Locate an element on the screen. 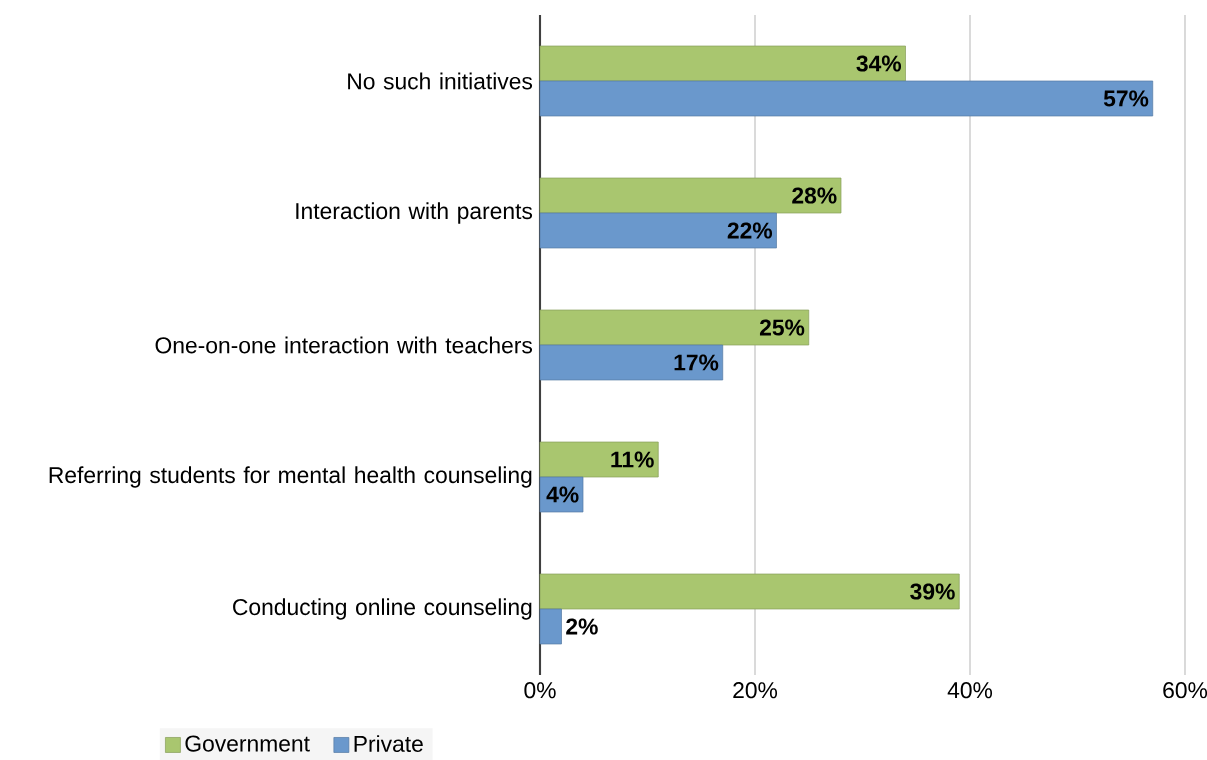  data-label: 11% is located at coordinates (632, 459).